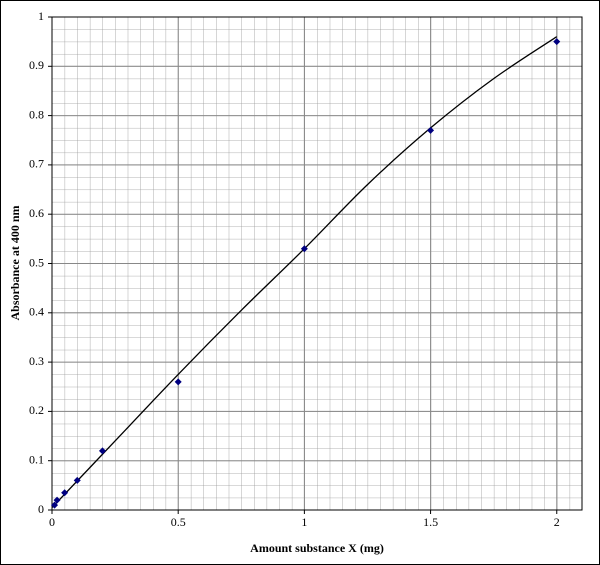  I want to click on y-tick-label: 0.5, so click(36, 262).